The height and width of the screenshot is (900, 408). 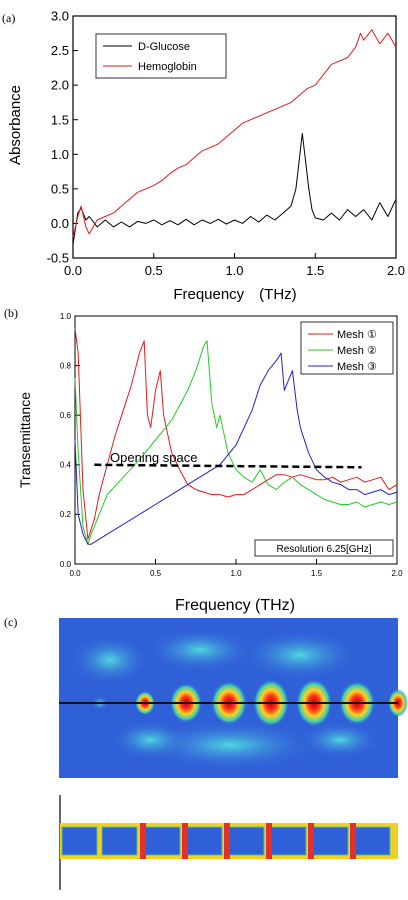 What do you see at coordinates (15, 125) in the screenshot?
I see `y-axis-label-a: Absorbance` at bounding box center [15, 125].